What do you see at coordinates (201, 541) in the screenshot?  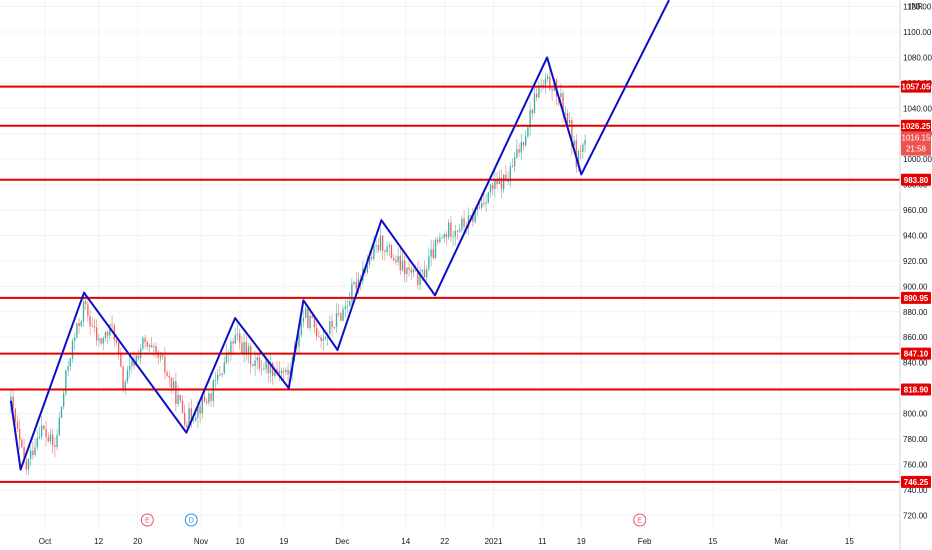 I see `time-tick-label: Nov` at bounding box center [201, 541].